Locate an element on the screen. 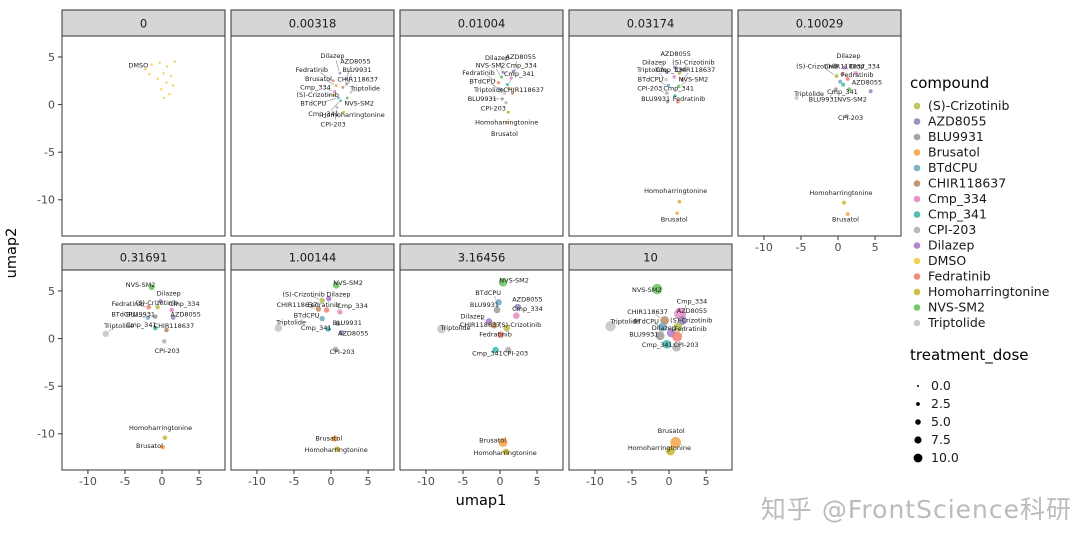 This screenshot has height=540, width=1080. label-BTdCPU: BTdCPU is located at coordinates (313, 104).